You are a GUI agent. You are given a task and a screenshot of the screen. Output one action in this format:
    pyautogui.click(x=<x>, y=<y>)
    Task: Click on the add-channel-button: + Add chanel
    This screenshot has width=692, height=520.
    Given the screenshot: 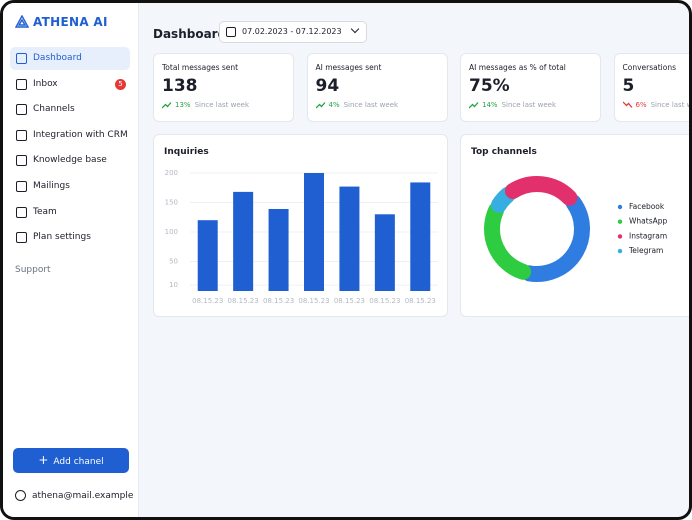 What is the action you would take?
    pyautogui.click(x=71, y=460)
    